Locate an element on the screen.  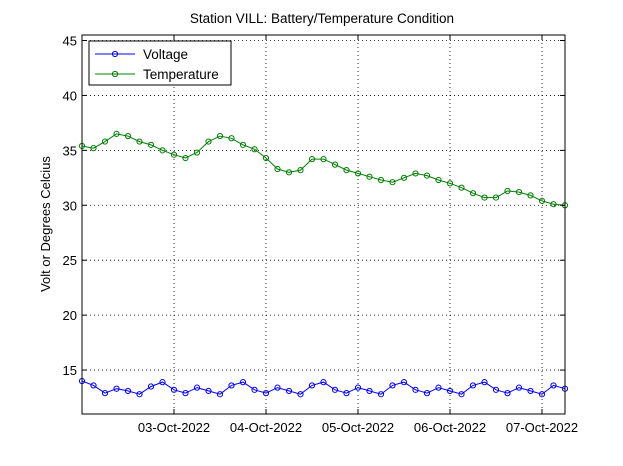
y-tick-label: 30 is located at coordinates (70, 205).